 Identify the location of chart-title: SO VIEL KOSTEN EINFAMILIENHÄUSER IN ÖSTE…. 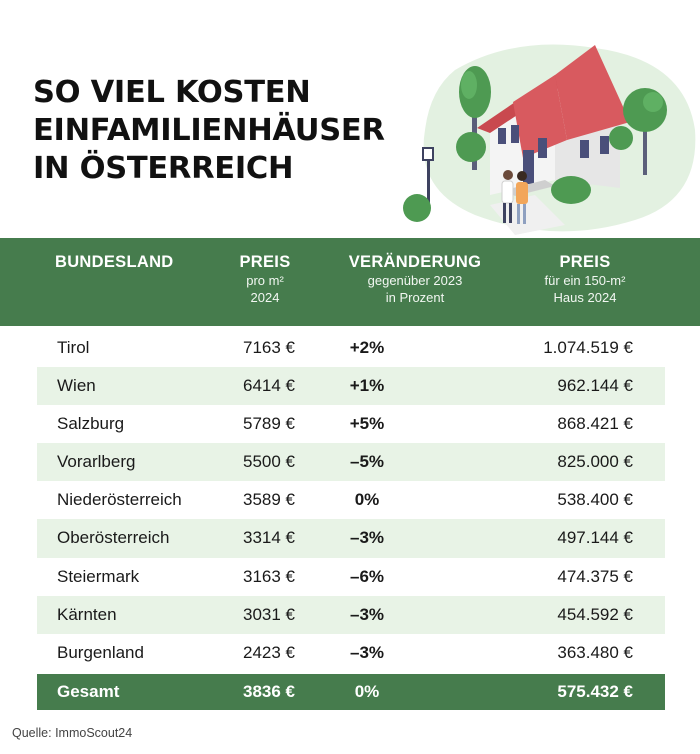
(209, 131).